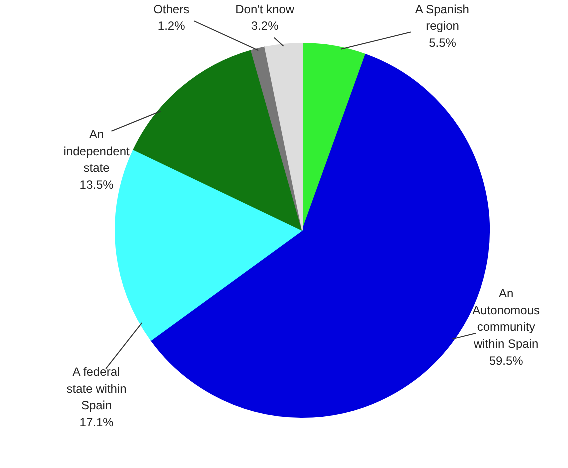 The width and height of the screenshot is (568, 468). Describe the element at coordinates (172, 9) in the screenshot. I see `slice-label: Others` at that location.